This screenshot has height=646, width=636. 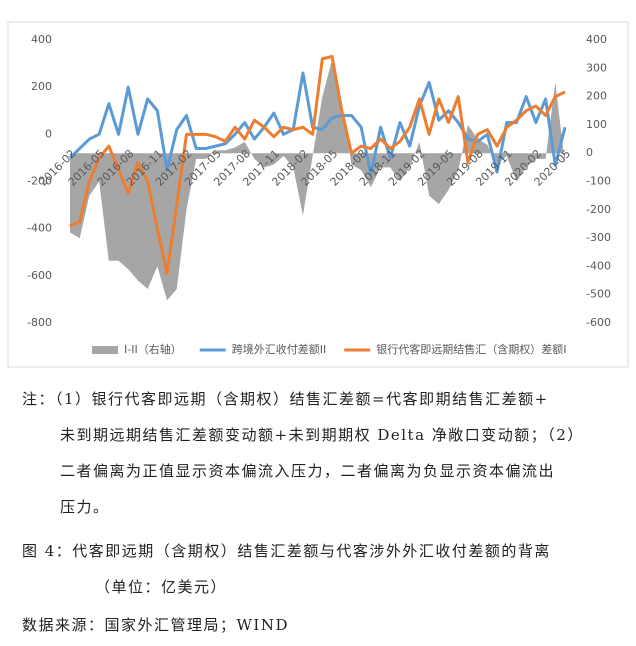 I want to click on legend-label: 跨境外汇收付差额II, so click(x=279, y=349).